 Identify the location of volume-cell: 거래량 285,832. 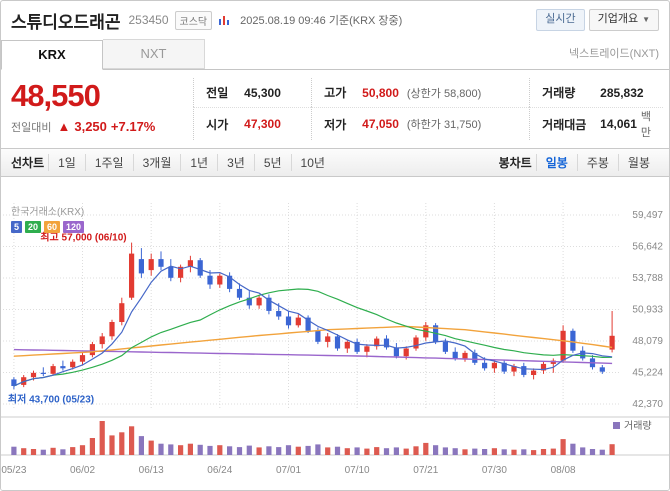
(596, 92).